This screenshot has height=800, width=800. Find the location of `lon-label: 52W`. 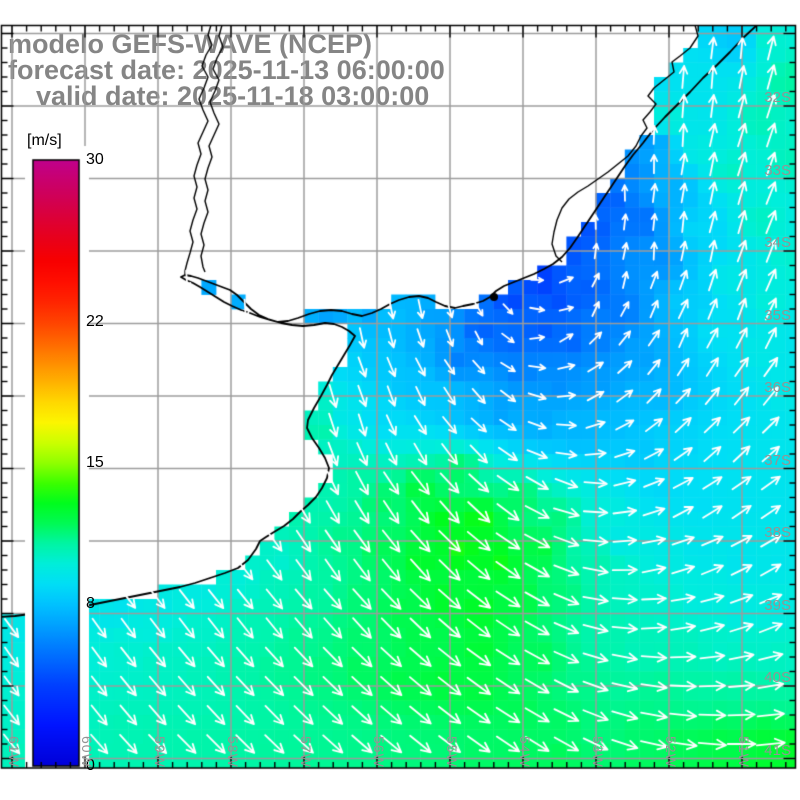

lon-label: 52W is located at coordinates (671, 752).